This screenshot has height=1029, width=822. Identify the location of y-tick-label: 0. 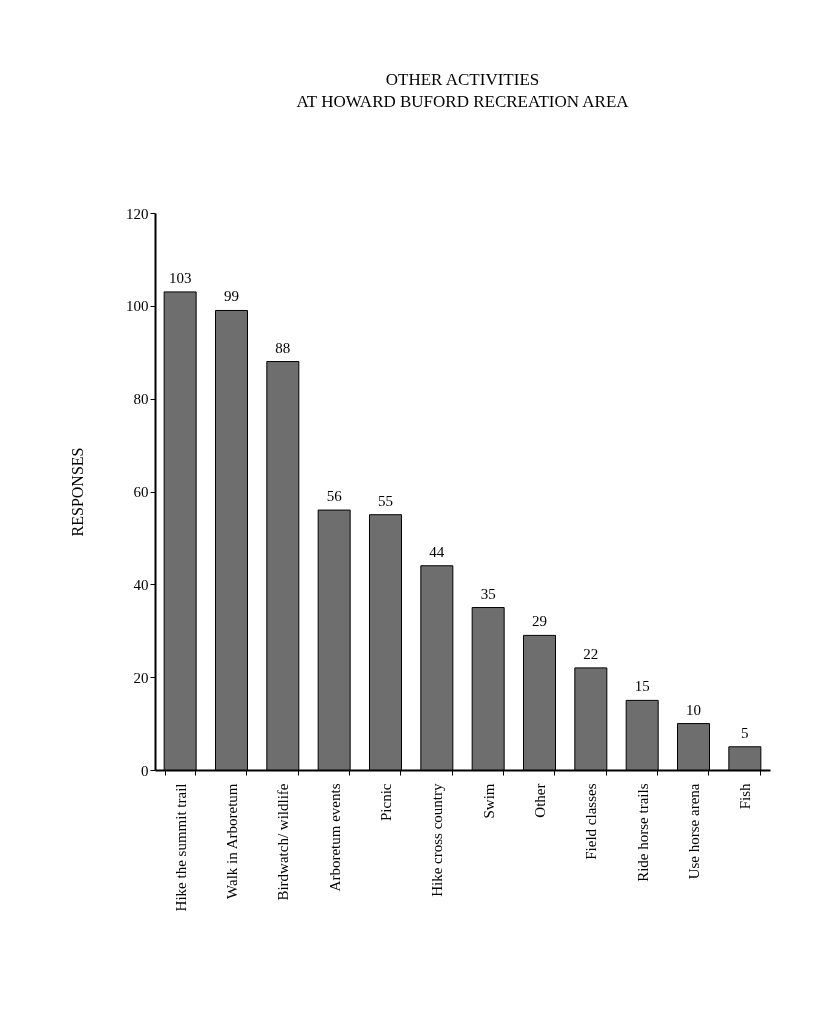
(145, 770).